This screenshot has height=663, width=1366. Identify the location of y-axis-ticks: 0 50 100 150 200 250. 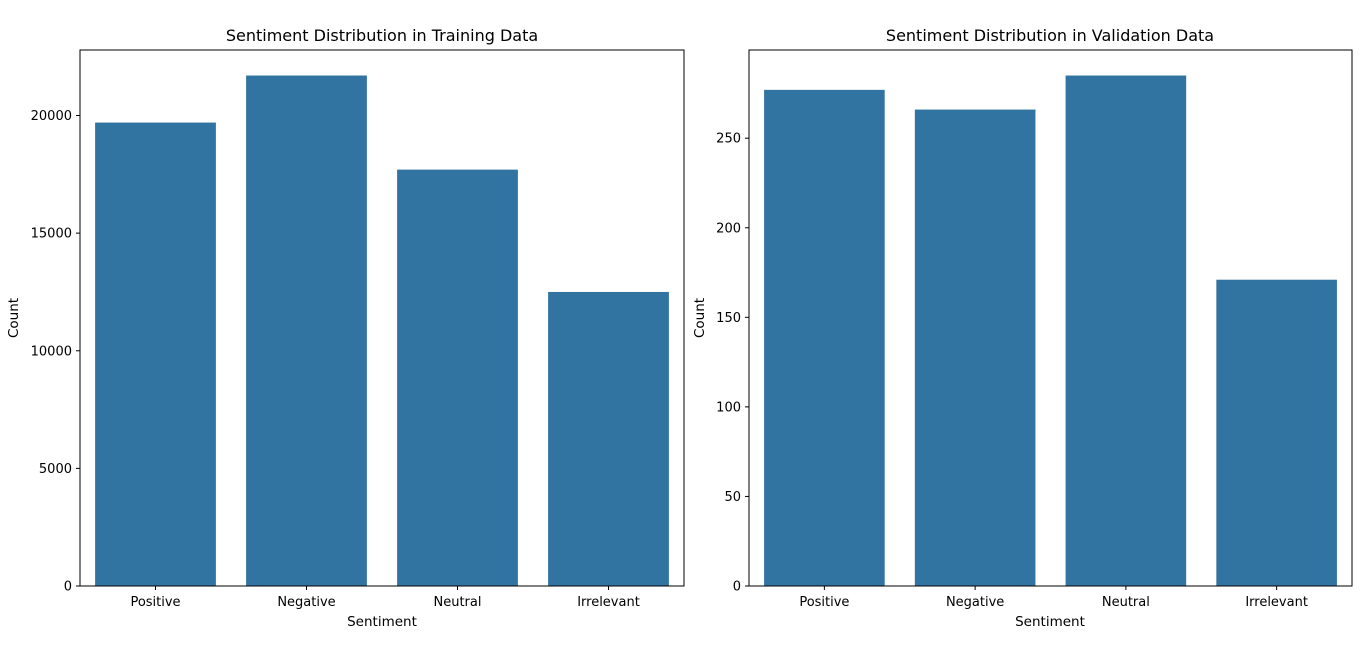
(732, 363).